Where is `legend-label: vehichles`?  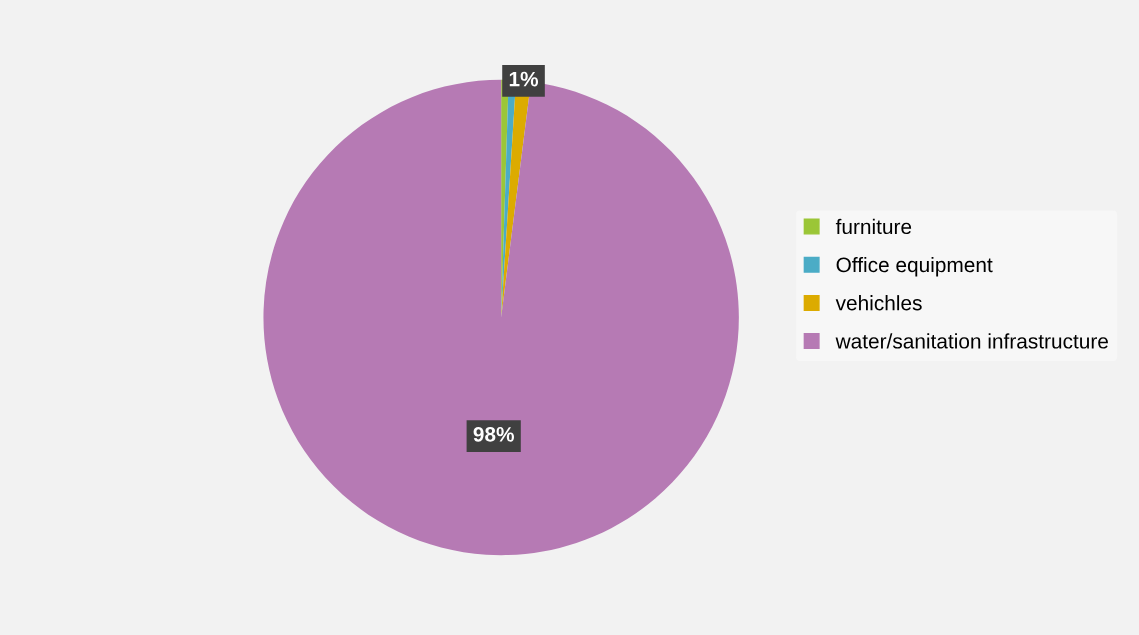
legend-label: vehichles is located at coordinates (878, 303).